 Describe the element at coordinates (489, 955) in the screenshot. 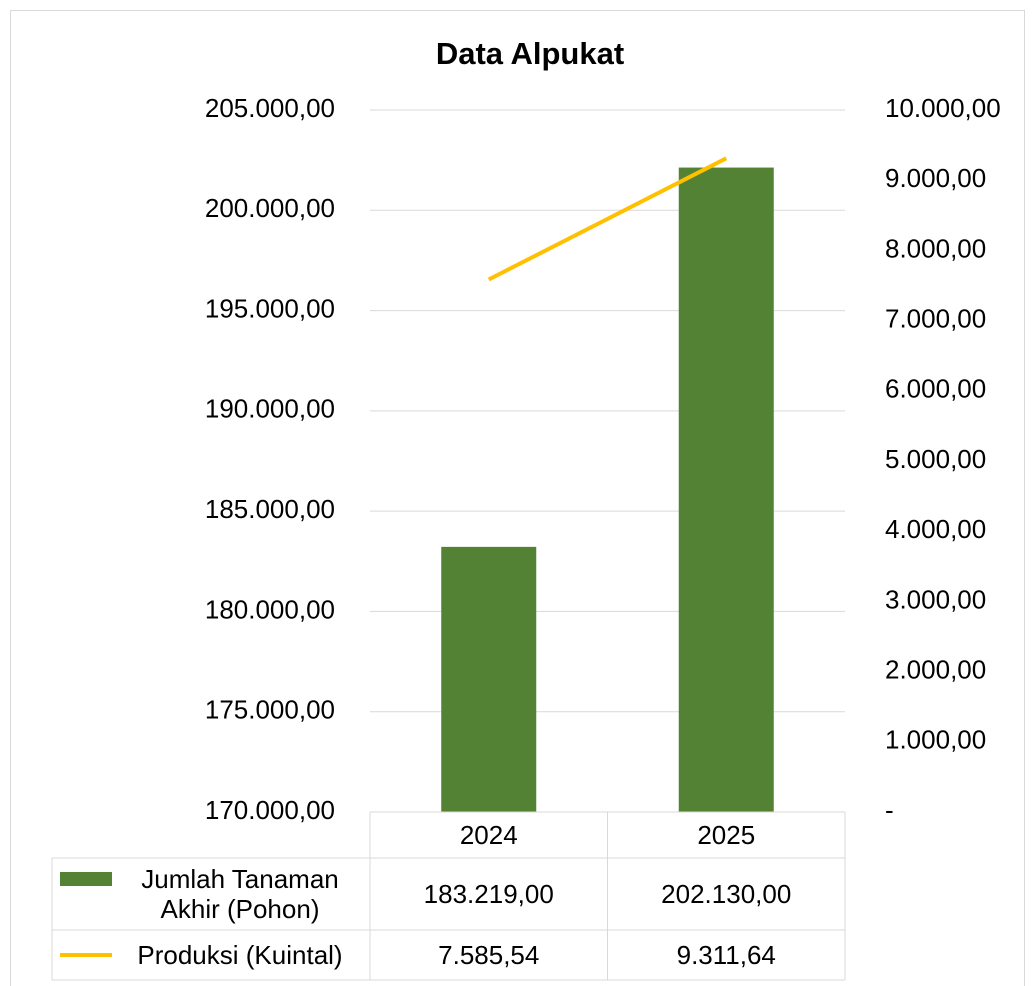

I see `data-label: 7.585,54` at that location.